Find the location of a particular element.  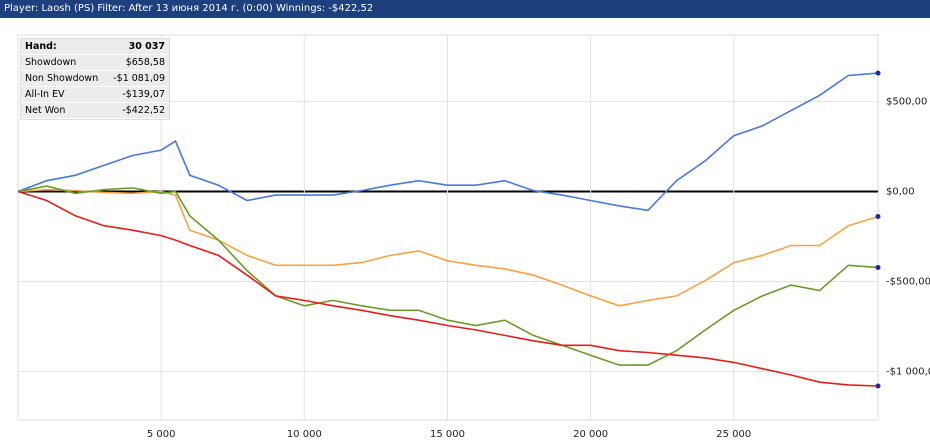

stats-row: Net Won -$422,52 is located at coordinates (95, 111).